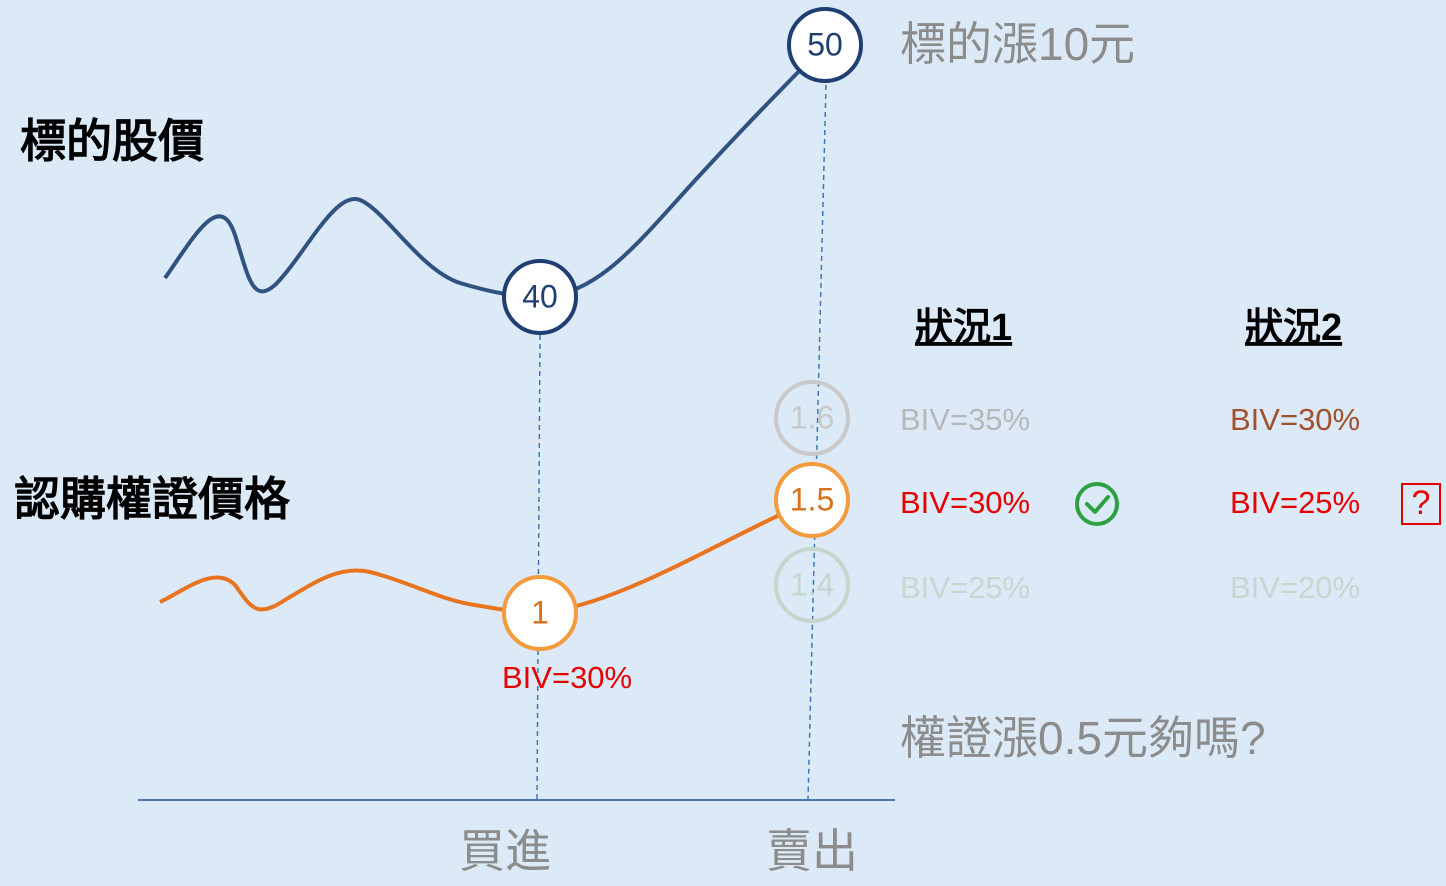 This screenshot has width=1446, height=886. What do you see at coordinates (495, 171) in the screenshot?
I see `stock-curve` at bounding box center [495, 171].